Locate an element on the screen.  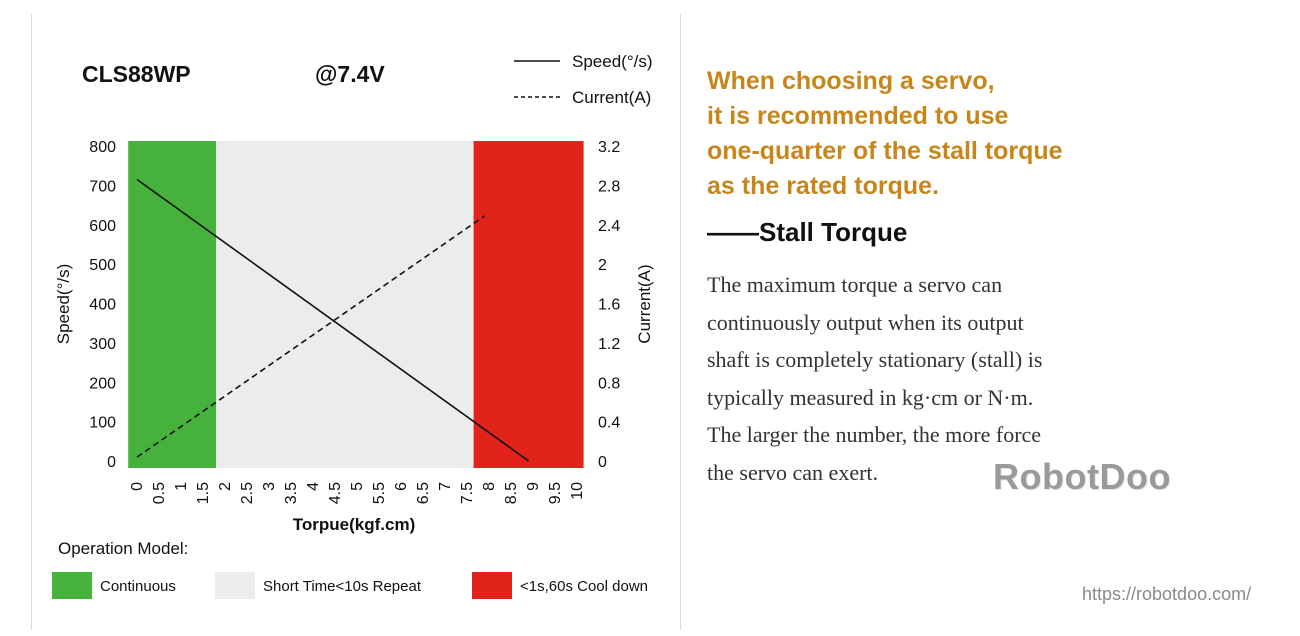
body-line: typically measured in kg·cm or N·m. is located at coordinates (870, 397).